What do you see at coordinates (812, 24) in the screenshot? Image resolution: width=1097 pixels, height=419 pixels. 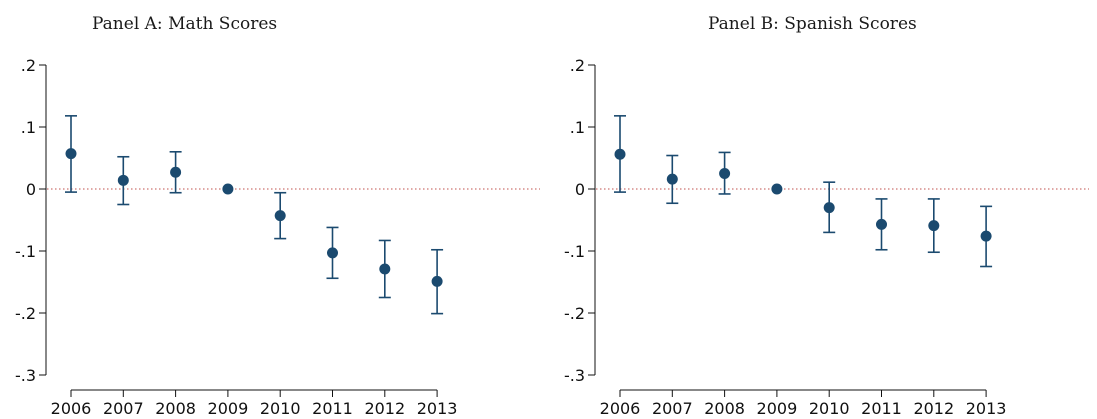 I see `panel-title: Panel B: Spanish Scores` at bounding box center [812, 24].